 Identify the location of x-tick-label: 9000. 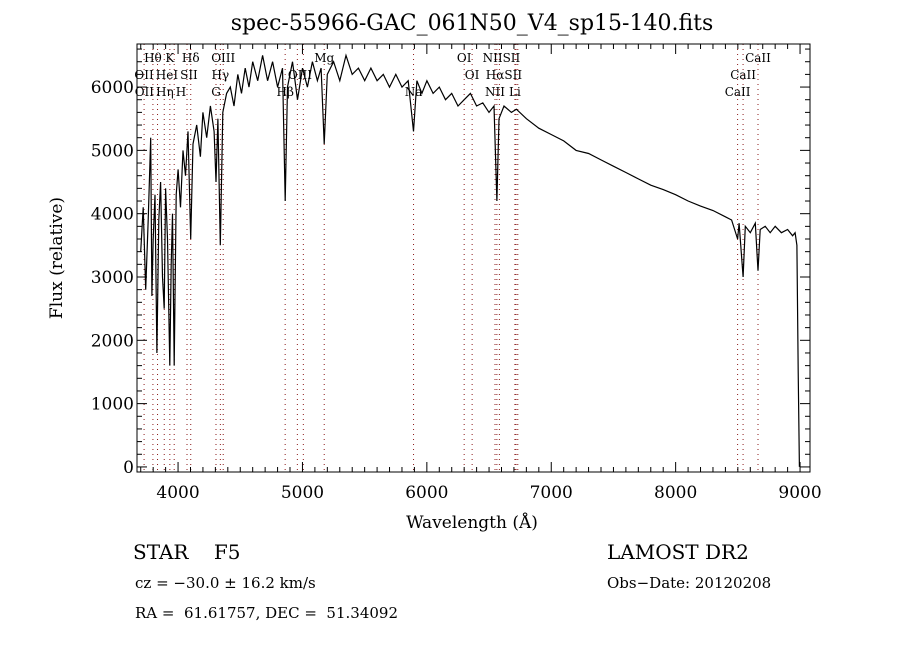
(799, 493).